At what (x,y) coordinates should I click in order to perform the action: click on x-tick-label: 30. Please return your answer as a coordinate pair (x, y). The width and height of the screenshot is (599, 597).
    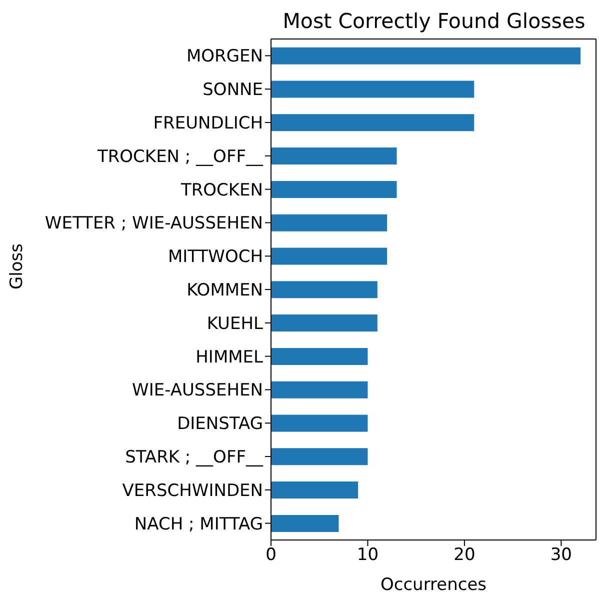
    Looking at the image, I should click on (561, 555).